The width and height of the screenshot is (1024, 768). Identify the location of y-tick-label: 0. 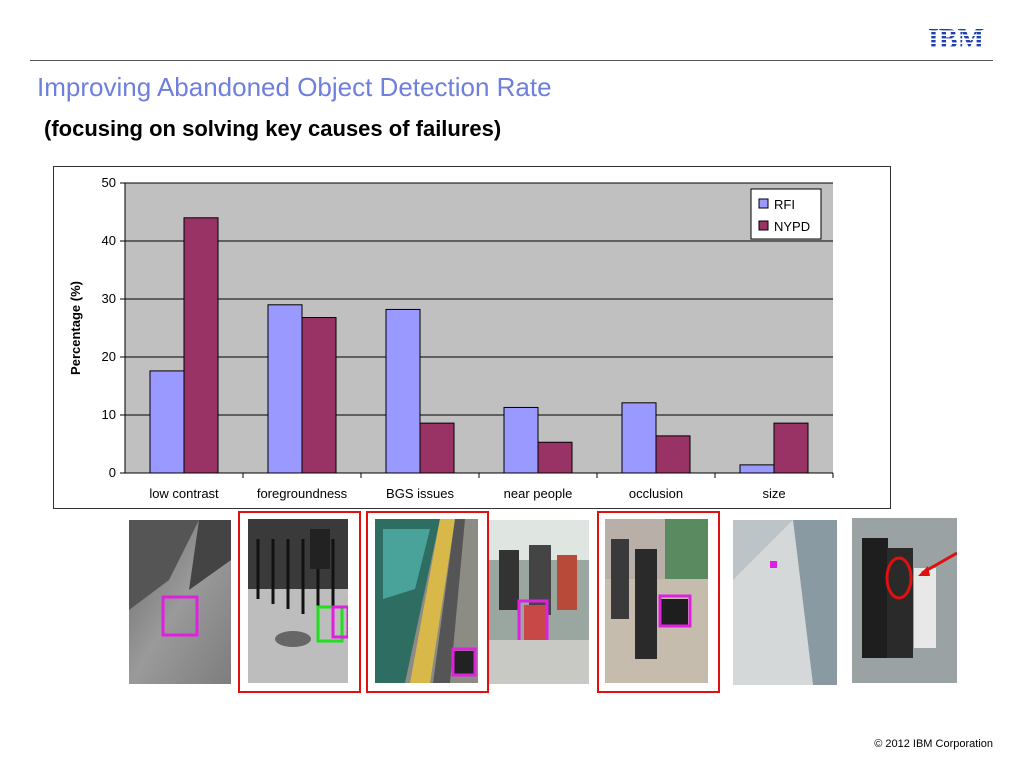
(112, 472).